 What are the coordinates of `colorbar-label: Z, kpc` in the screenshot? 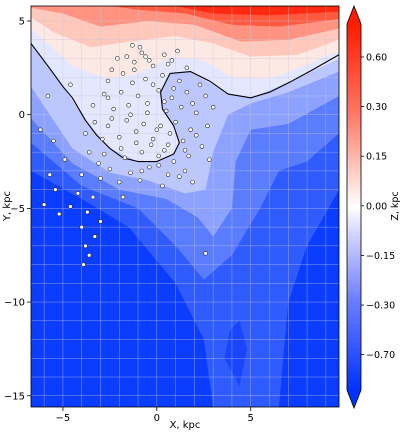 It's located at (395, 205).